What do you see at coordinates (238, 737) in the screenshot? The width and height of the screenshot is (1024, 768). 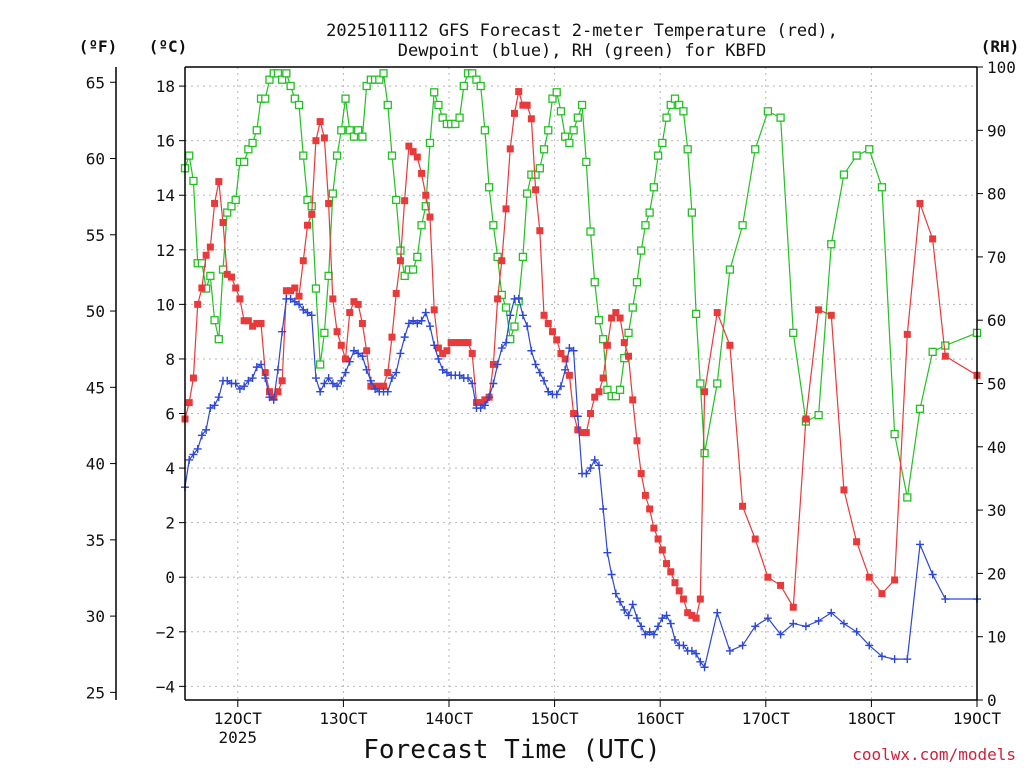 I see `x-tick-year-label: 2025` at bounding box center [238, 737].